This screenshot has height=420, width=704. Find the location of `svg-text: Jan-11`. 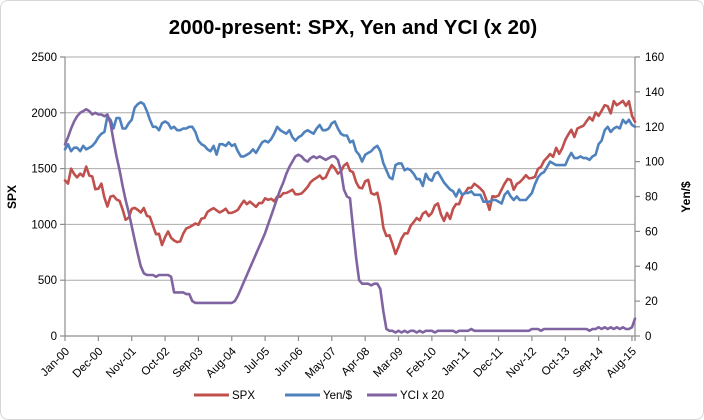

svg-text: Jan-11 is located at coordinates (456, 362).